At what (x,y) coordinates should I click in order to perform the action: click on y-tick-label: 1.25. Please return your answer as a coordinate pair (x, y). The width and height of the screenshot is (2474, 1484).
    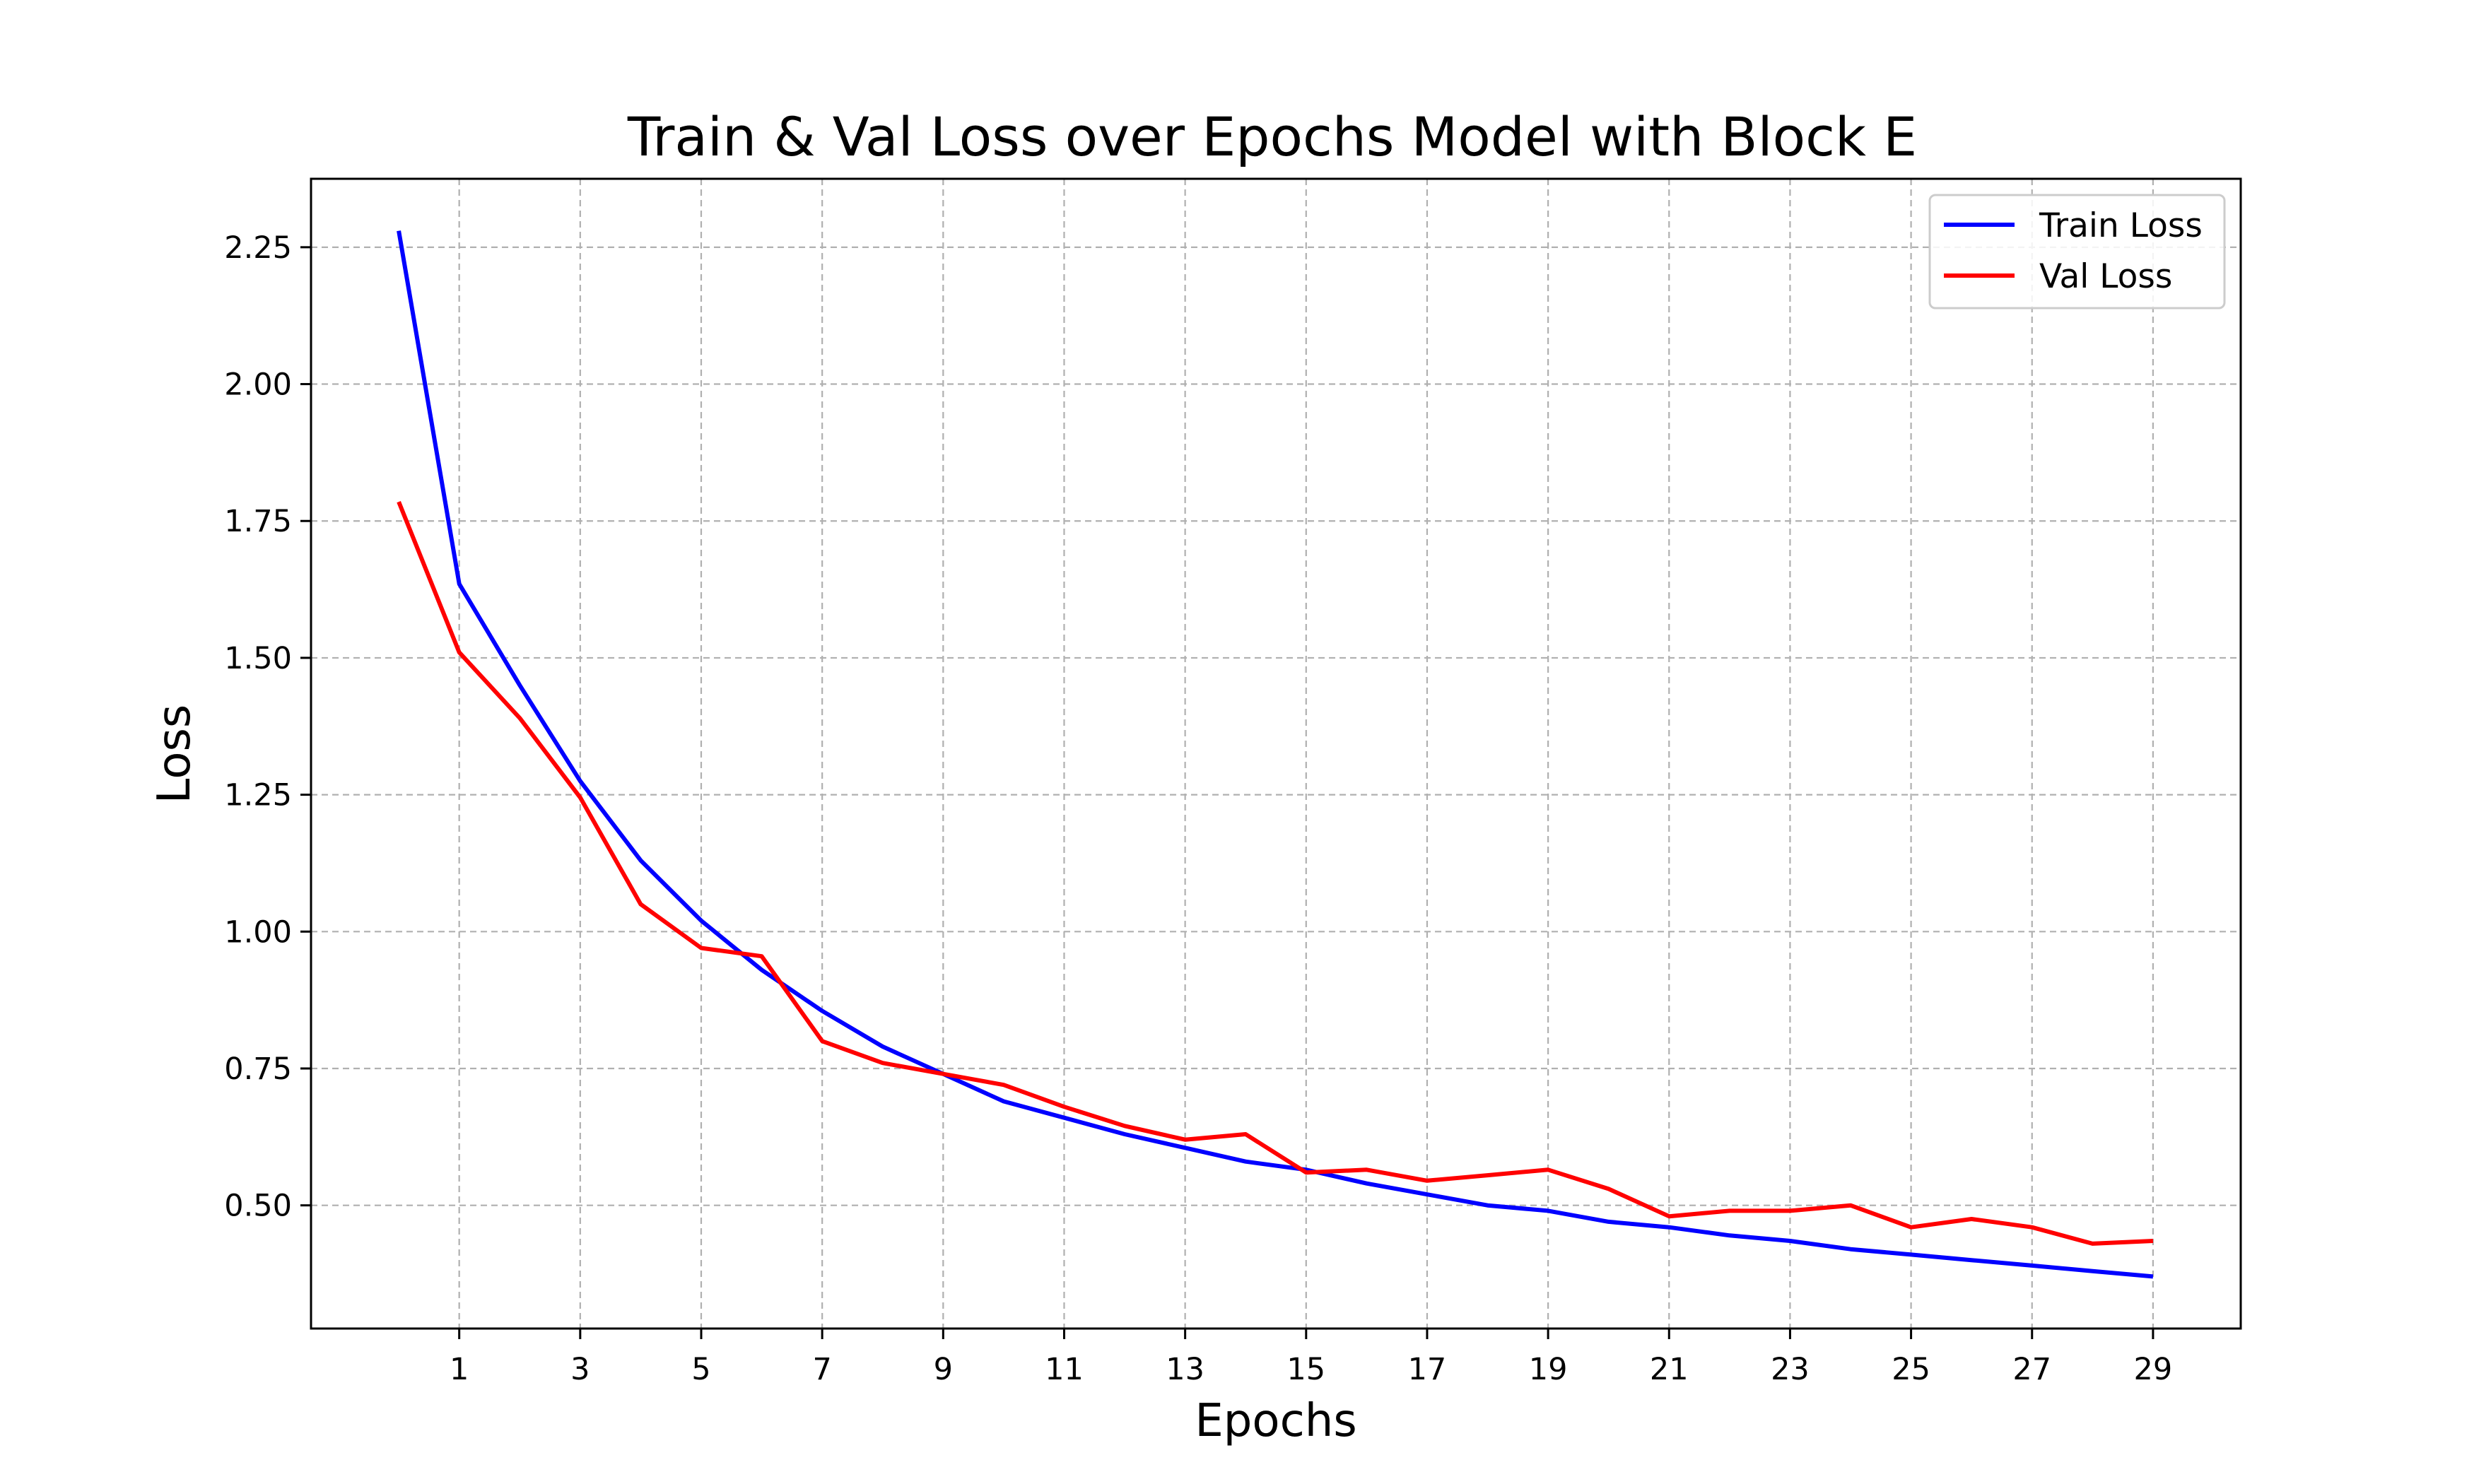
    Looking at the image, I should click on (258, 795).